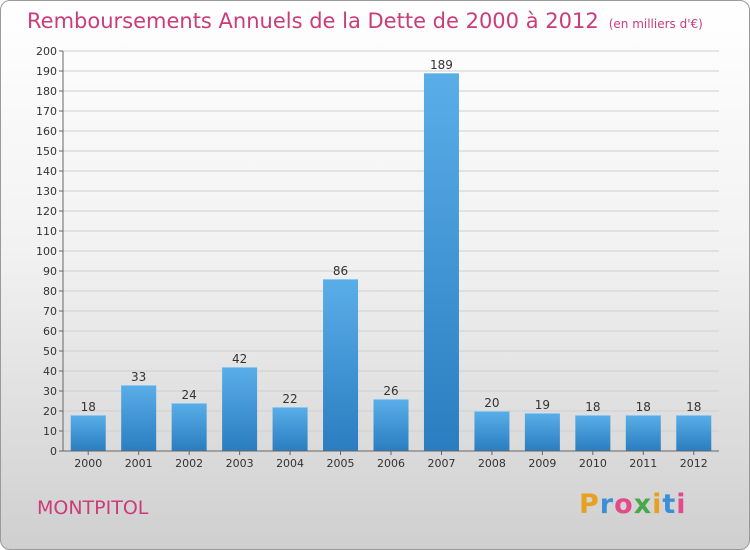  What do you see at coordinates (46, 191) in the screenshot?
I see `y-tick-label: 130` at bounding box center [46, 191].